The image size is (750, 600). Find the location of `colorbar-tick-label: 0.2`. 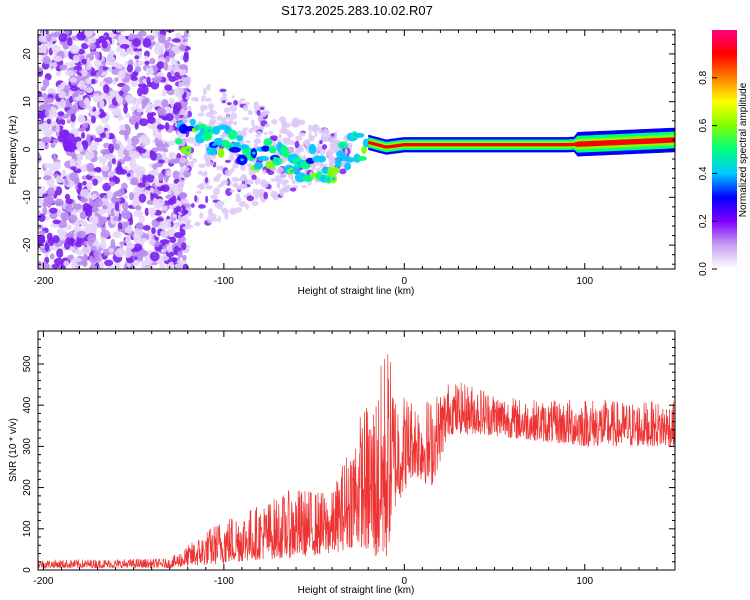

colorbar-tick-label: 0.2 is located at coordinates (703, 221).